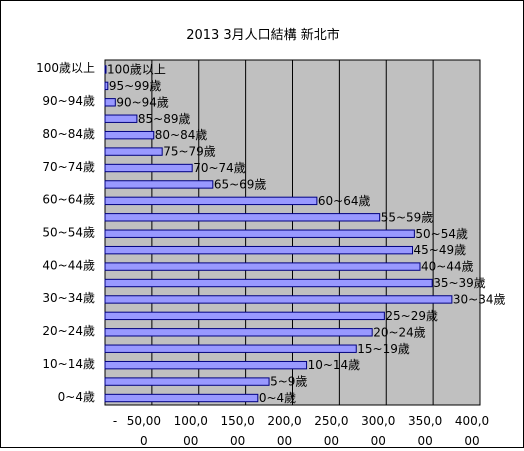 The height and width of the screenshot is (451, 524). Describe the element at coordinates (76, 397) in the screenshot. I see `y-tick-label: 0~4歲` at that location.